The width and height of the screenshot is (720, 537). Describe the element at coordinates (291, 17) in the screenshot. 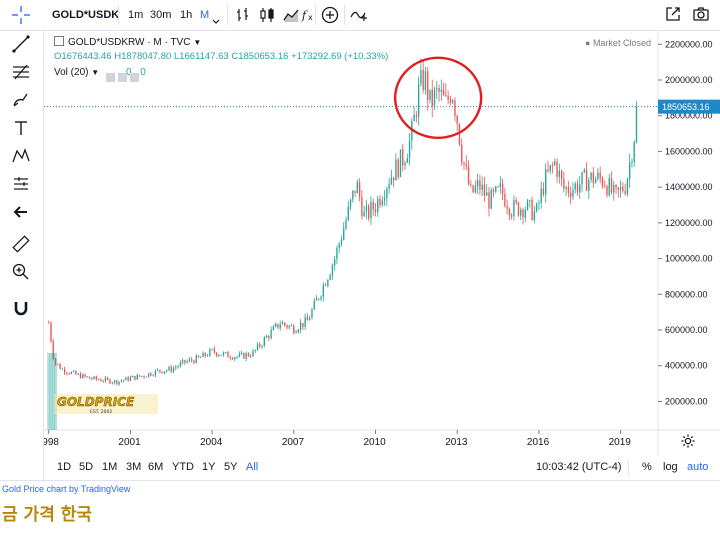

I see `area-style-icon` at that location.